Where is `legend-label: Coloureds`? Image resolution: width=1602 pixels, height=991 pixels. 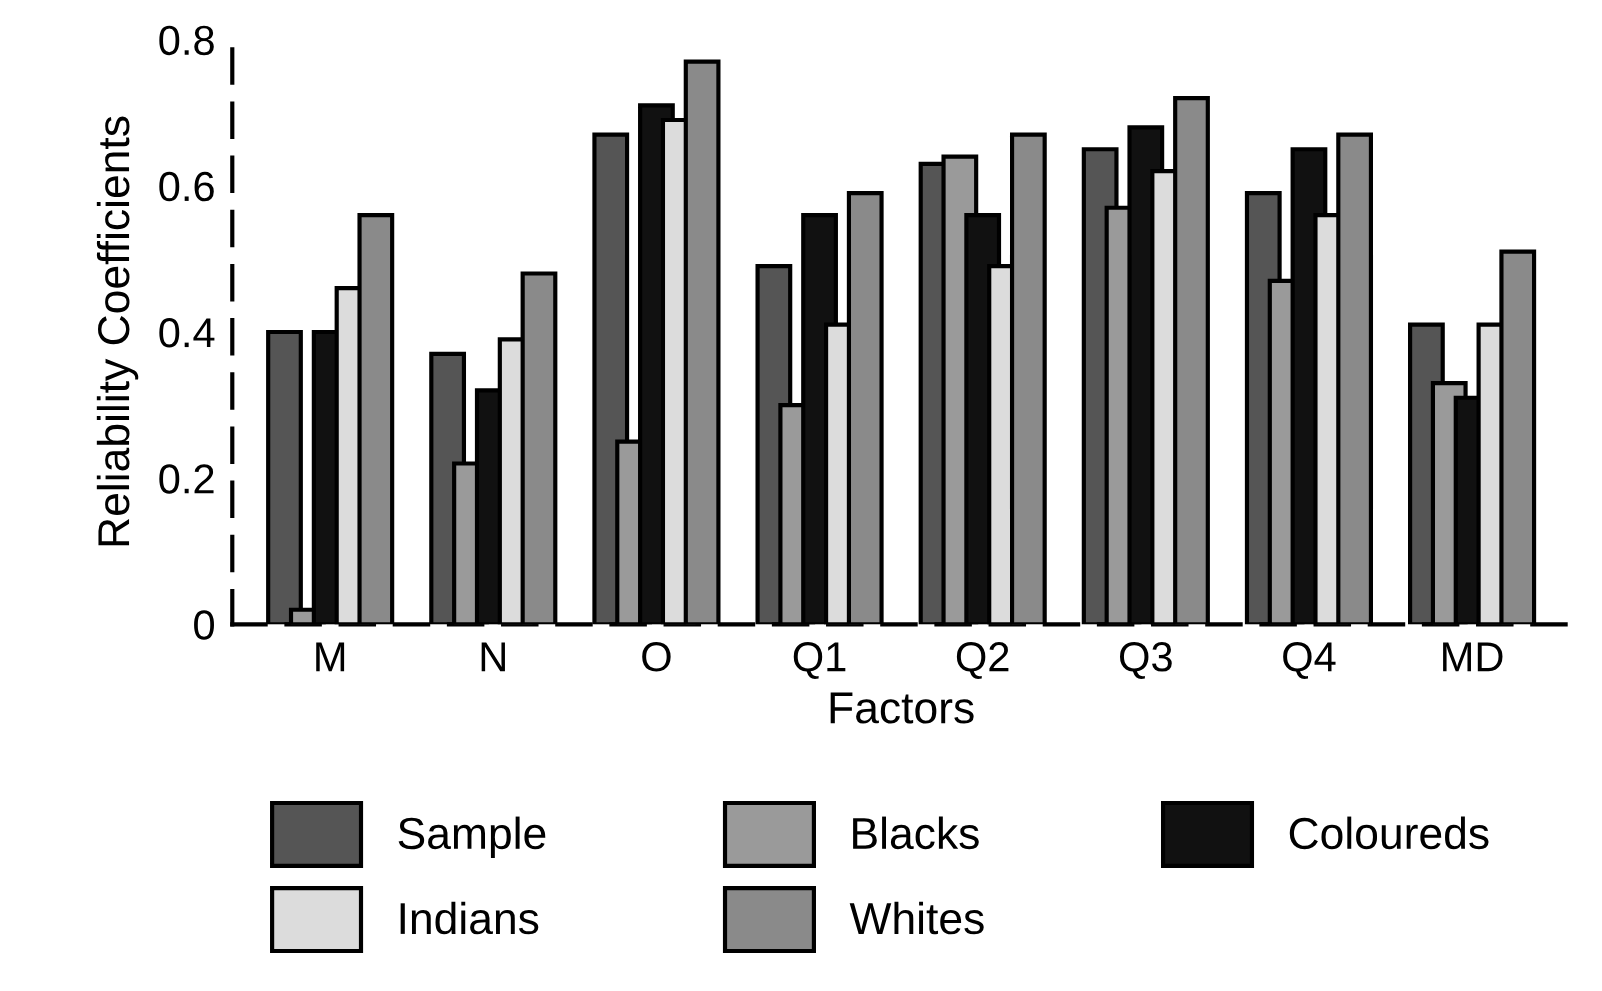
legend-label: Coloureds is located at coordinates (1389, 833).